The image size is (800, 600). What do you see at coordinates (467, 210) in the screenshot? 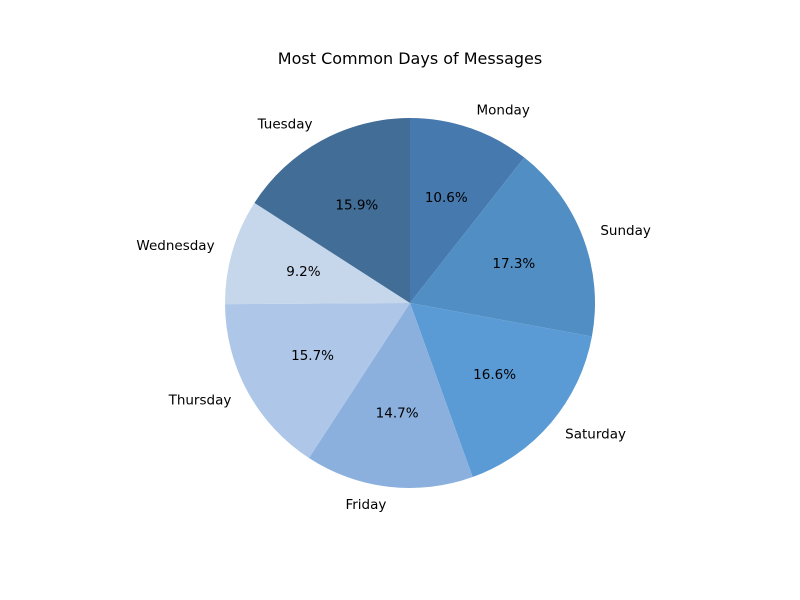
I see `pie-slice-monday` at bounding box center [467, 210].